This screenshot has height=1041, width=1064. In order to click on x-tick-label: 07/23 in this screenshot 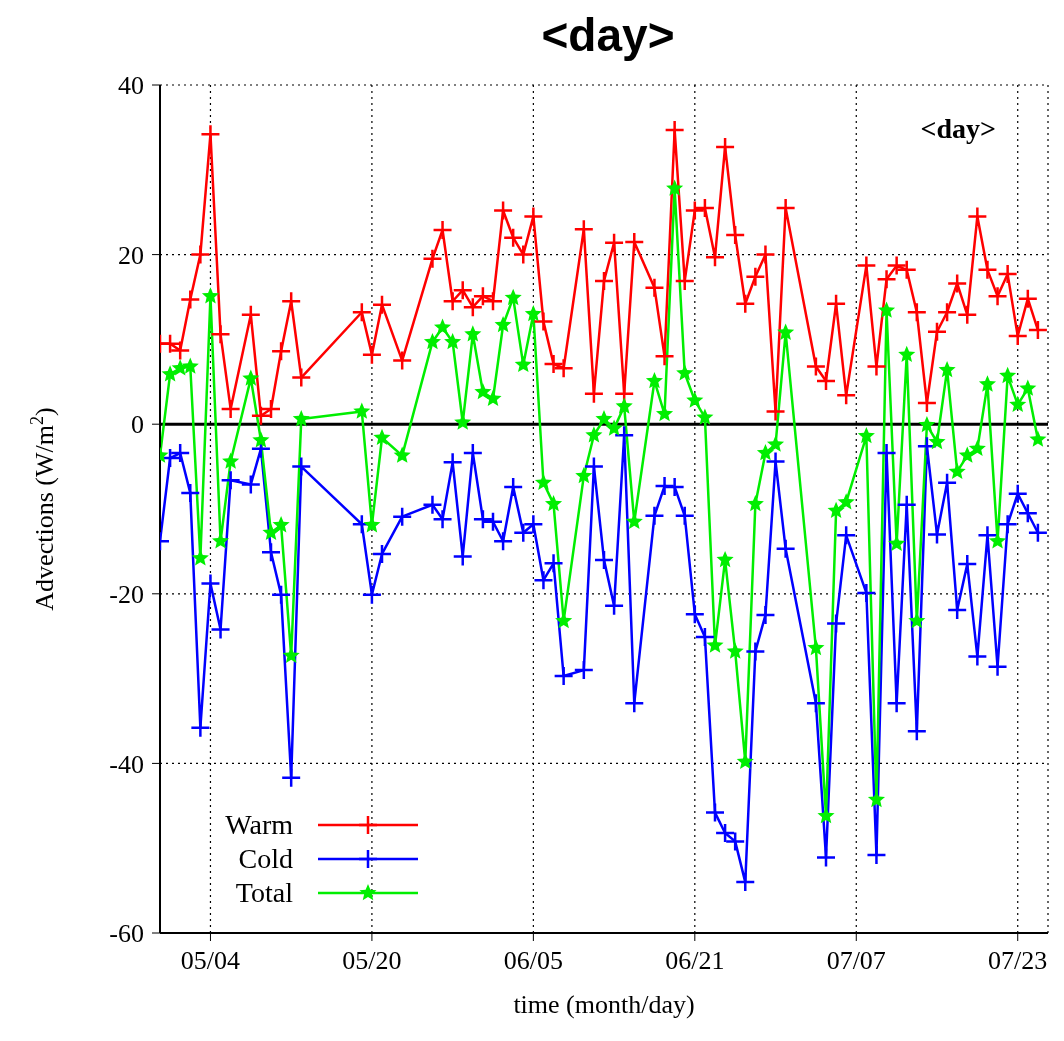, I will do `click(1018, 961)`.